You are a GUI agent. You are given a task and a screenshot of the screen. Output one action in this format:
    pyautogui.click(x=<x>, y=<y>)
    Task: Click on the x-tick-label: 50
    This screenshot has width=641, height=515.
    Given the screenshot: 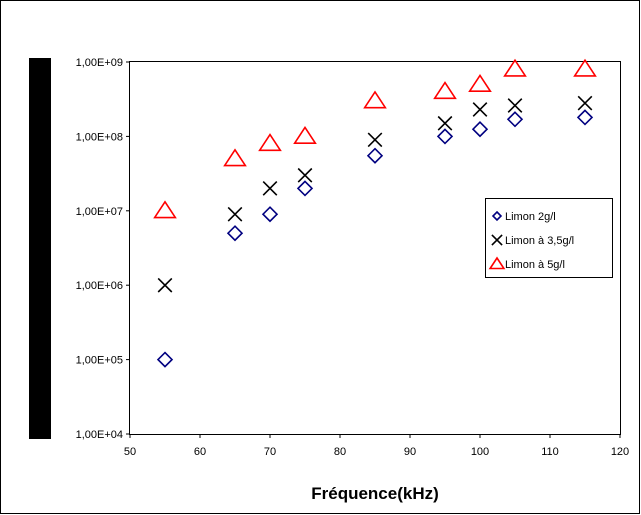 What is the action you would take?
    pyautogui.click(x=130, y=452)
    